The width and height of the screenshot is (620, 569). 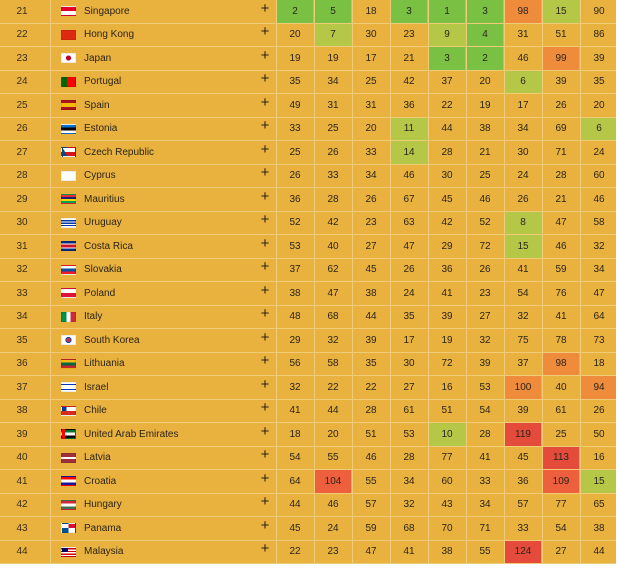 What do you see at coordinates (446, 504) in the screenshot?
I see `score-cell: 43` at bounding box center [446, 504].